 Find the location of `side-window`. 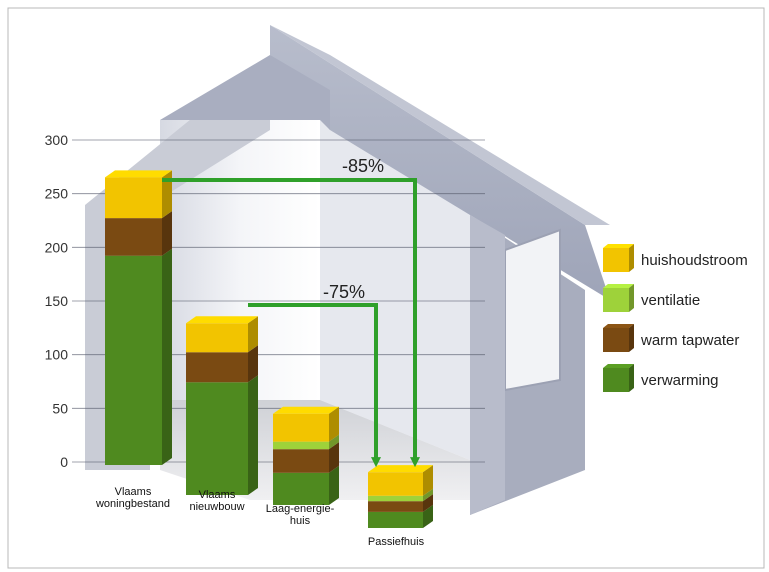

side-window is located at coordinates (532, 310).